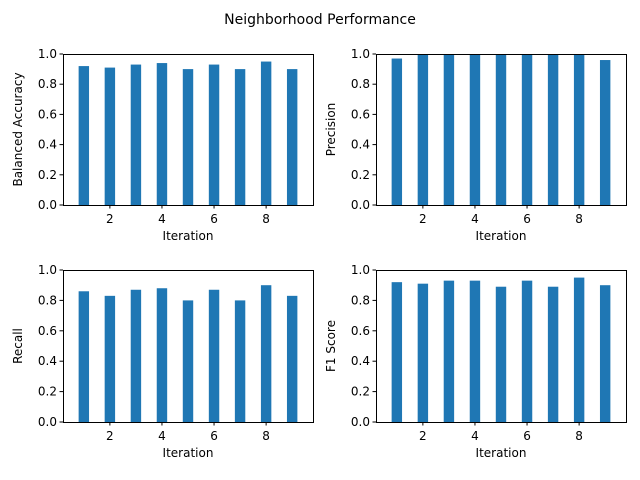 Image resolution: width=640 pixels, height=480 pixels. I want to click on y-axis-label: Precision, so click(331, 130).